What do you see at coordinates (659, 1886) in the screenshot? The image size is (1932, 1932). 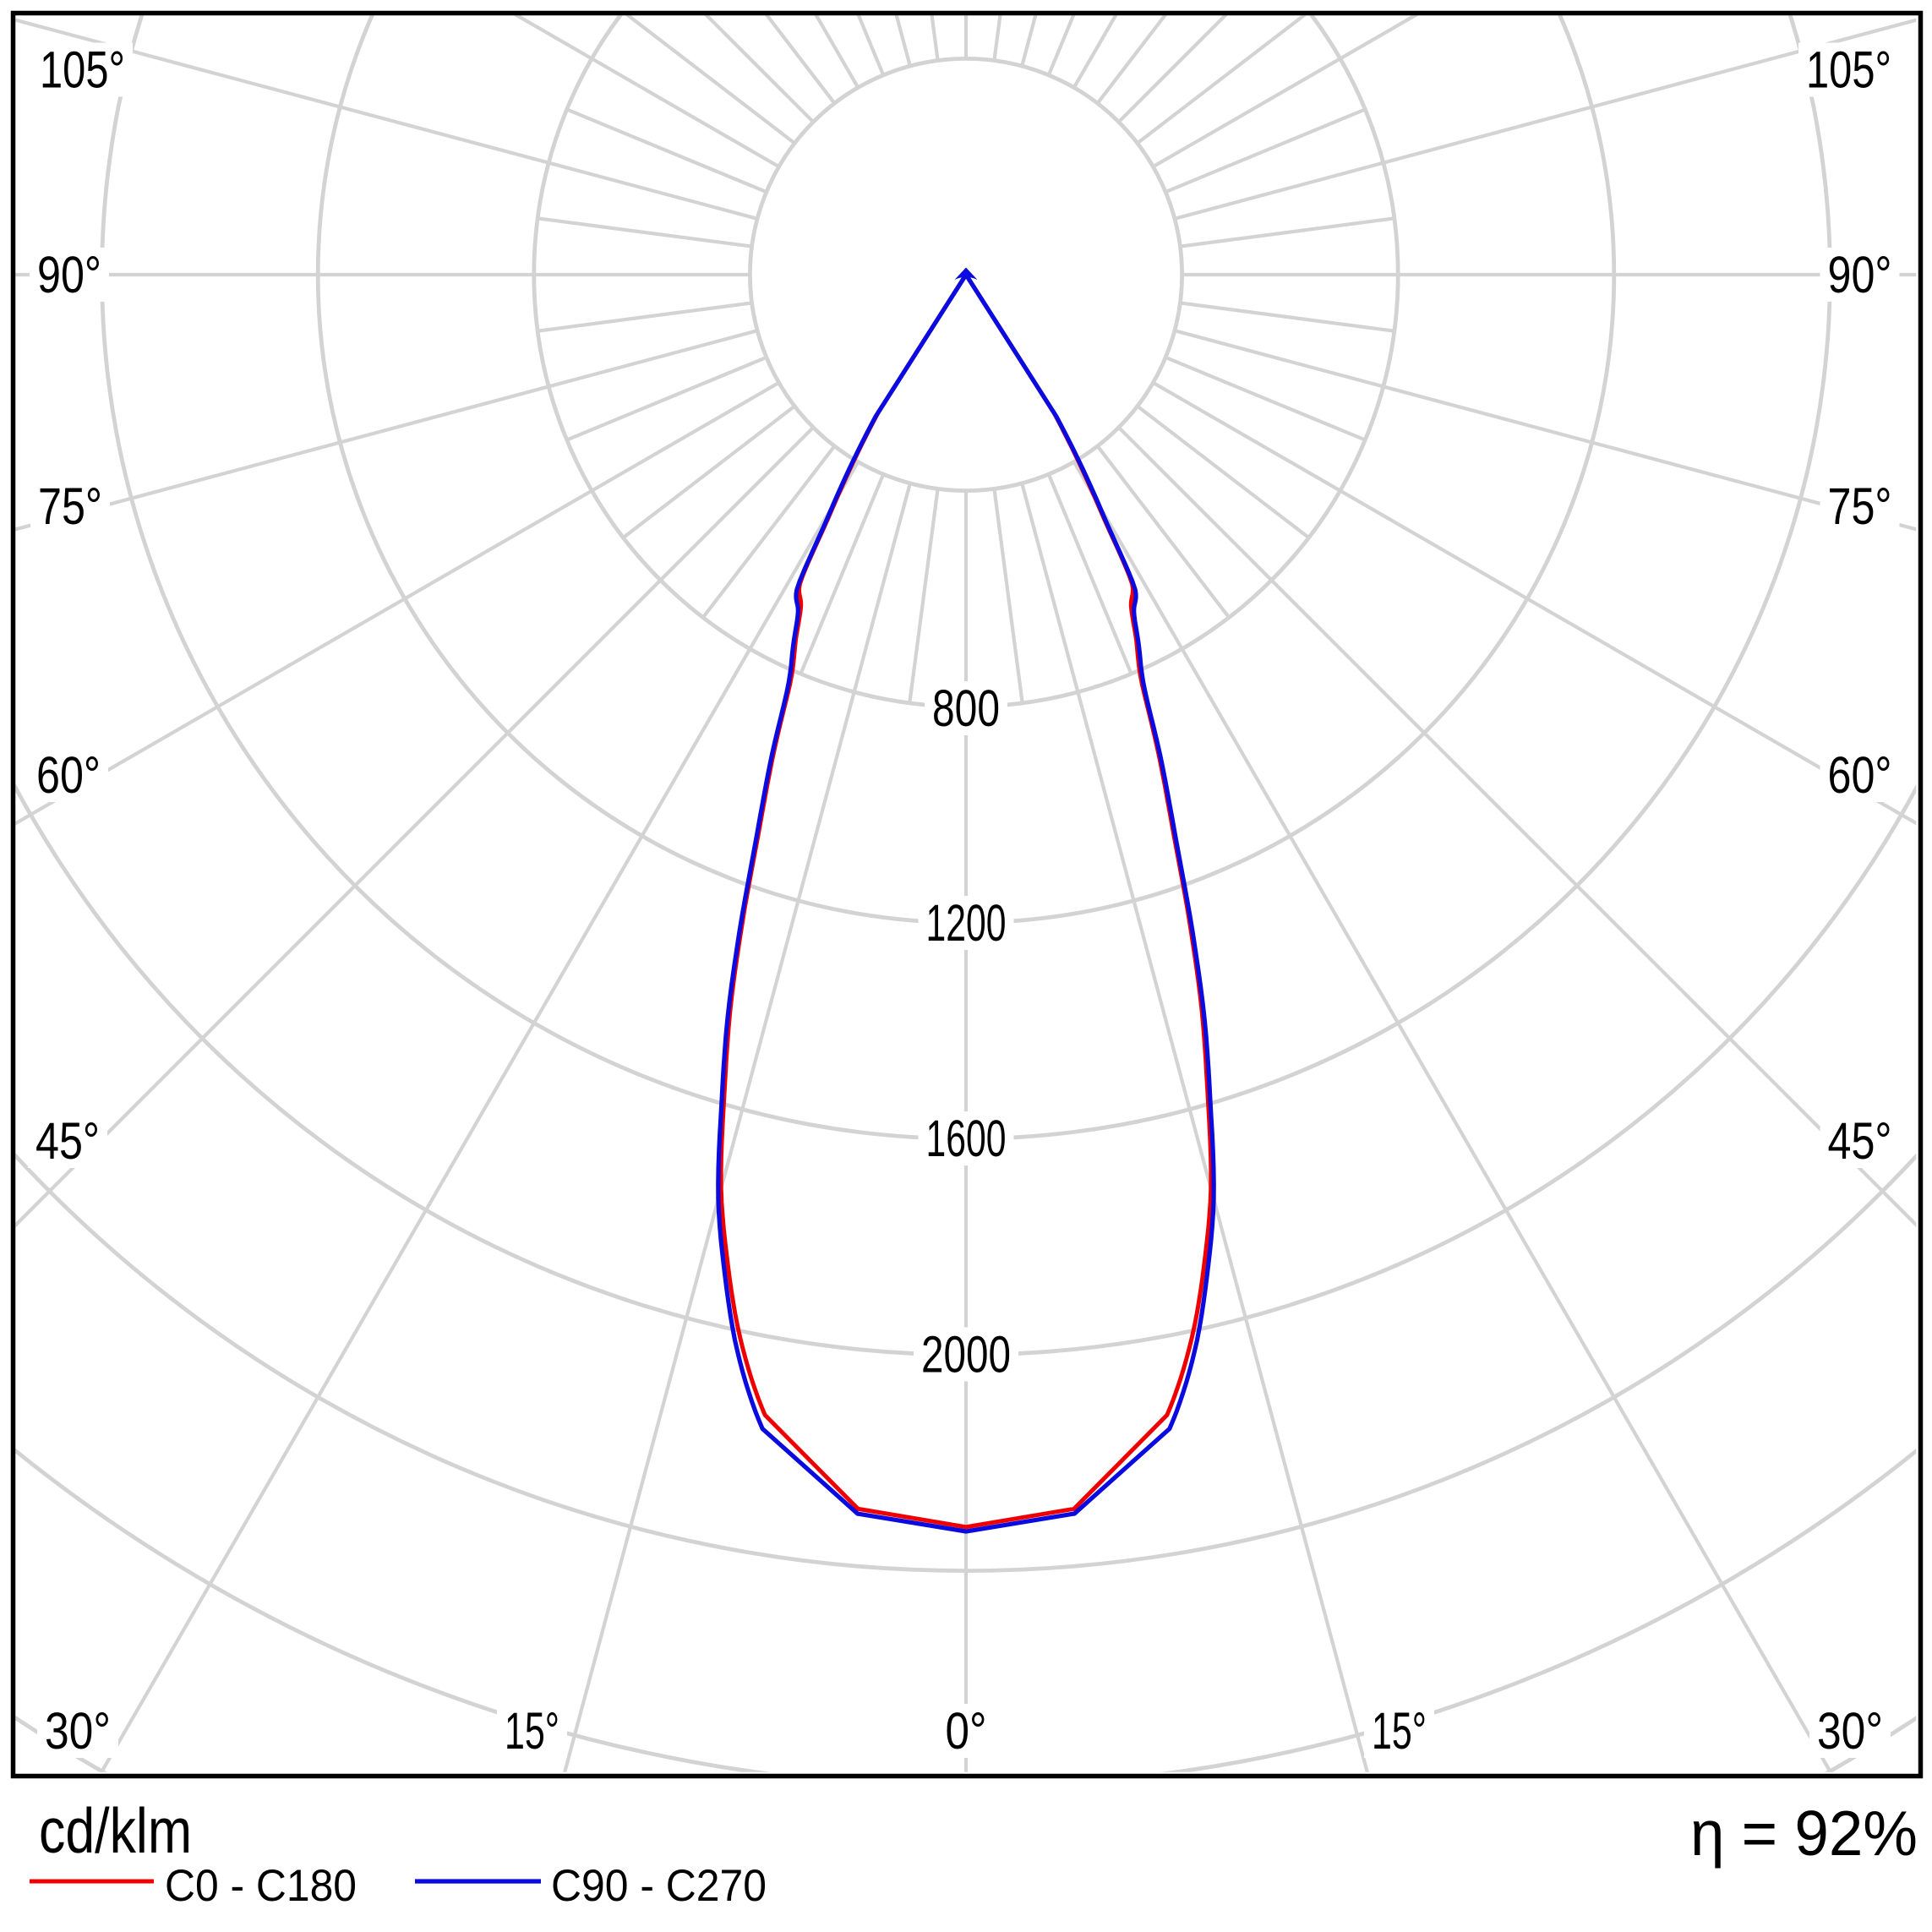 I see `svg-text: C90 - C270` at bounding box center [659, 1886].